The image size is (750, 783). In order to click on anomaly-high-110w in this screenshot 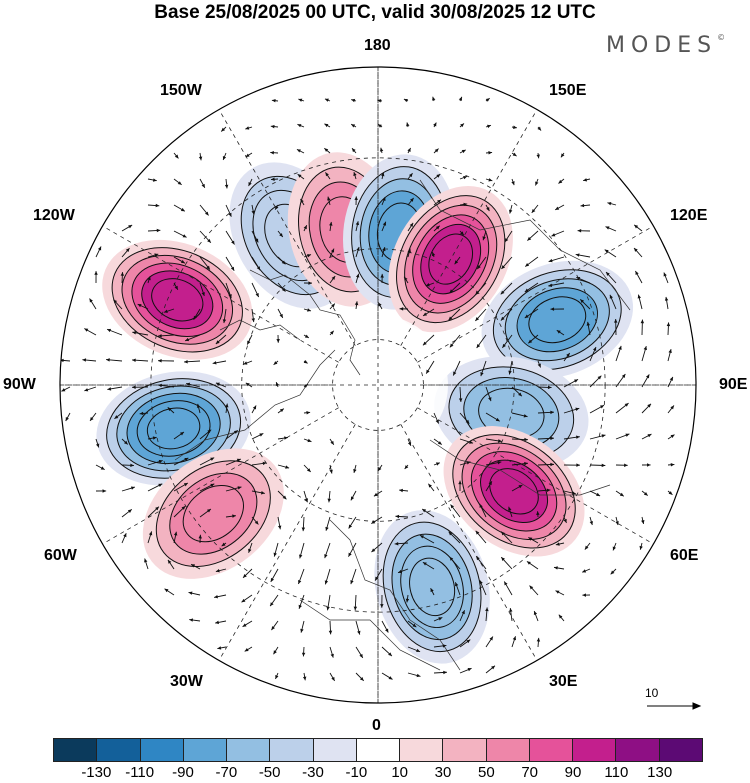, I will do `click(177, 299)`.